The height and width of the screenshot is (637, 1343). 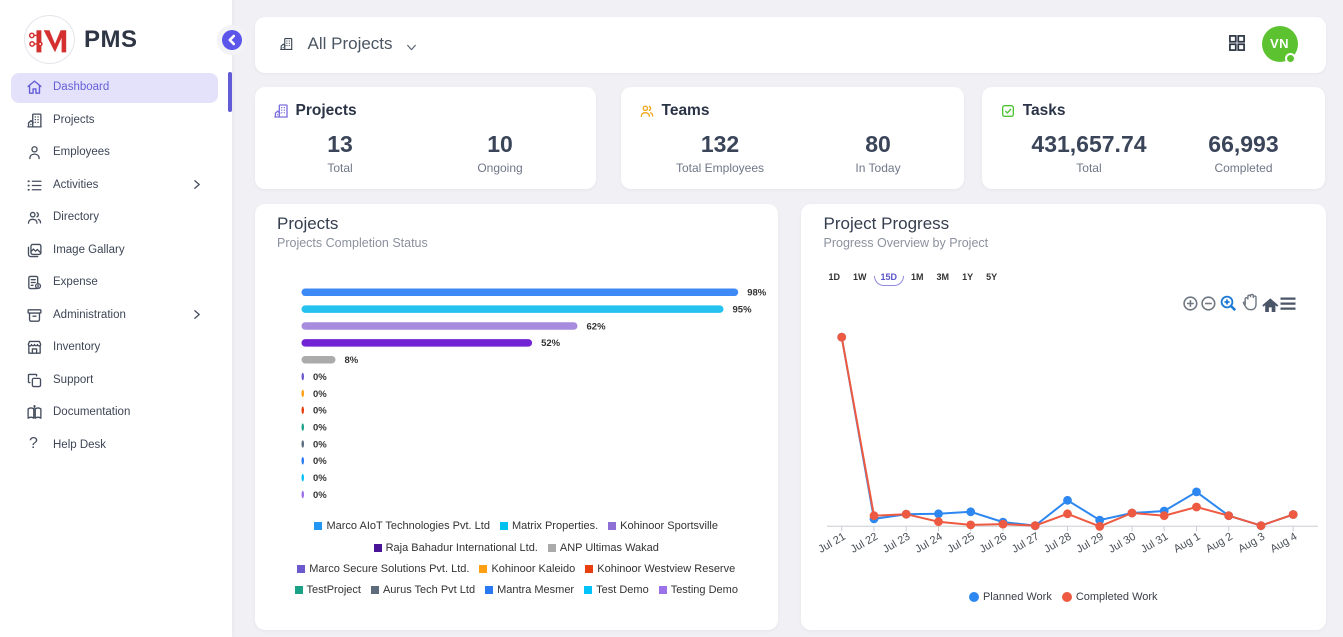 What do you see at coordinates (864, 542) in the screenshot?
I see `svg-text: Jul 22` at bounding box center [864, 542].